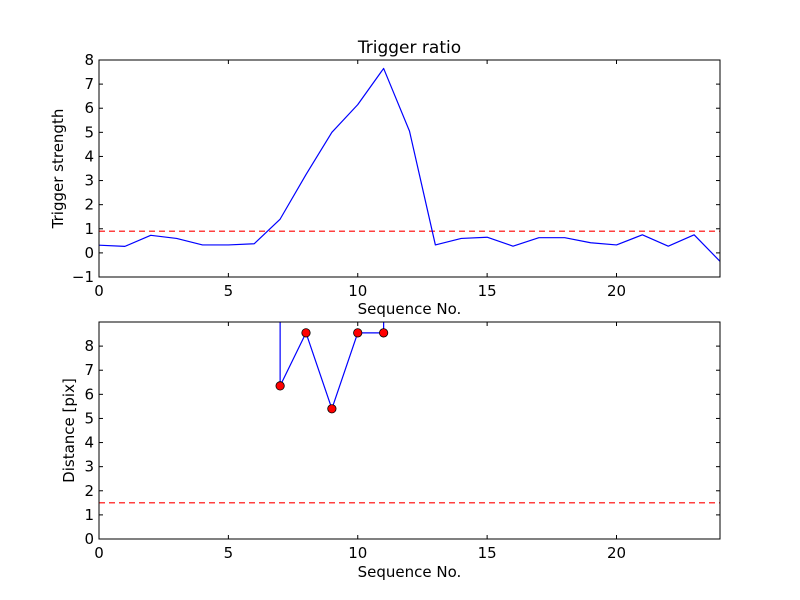 Image resolution: width=800 pixels, height=600 pixels. I want to click on chart-title: Trigger ratio, so click(409, 48).